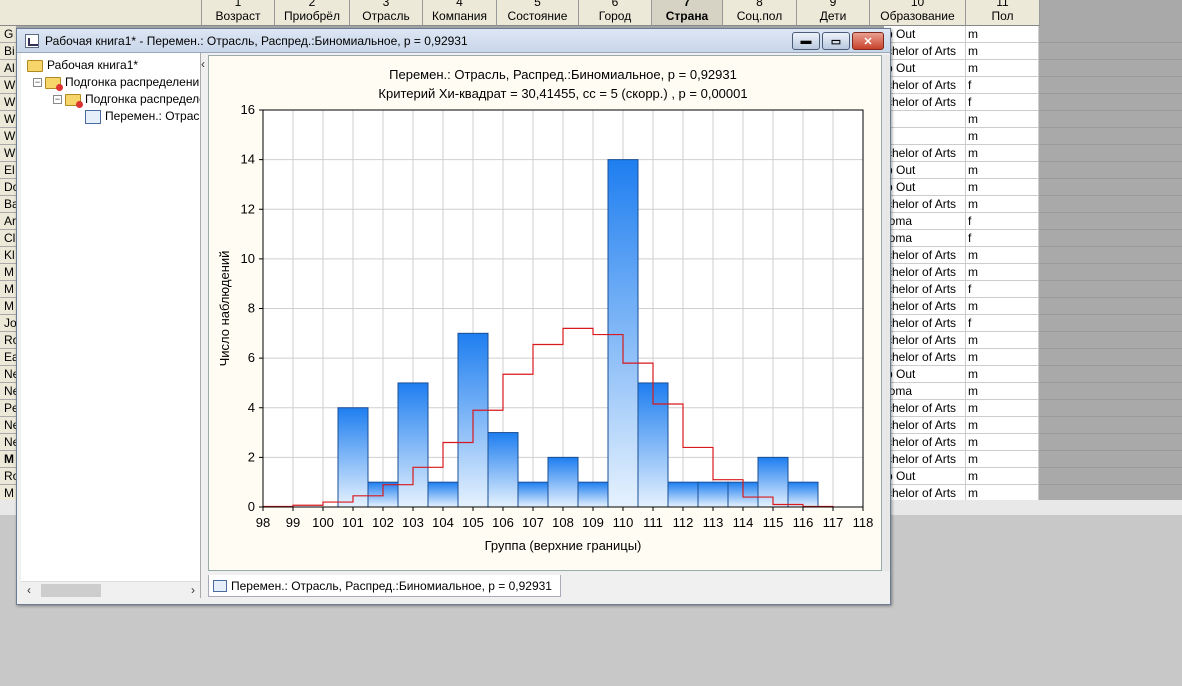 This screenshot has width=1182, height=686. Describe the element at coordinates (460, 13) in the screenshot. I see `column-header: 4 Компания` at that location.